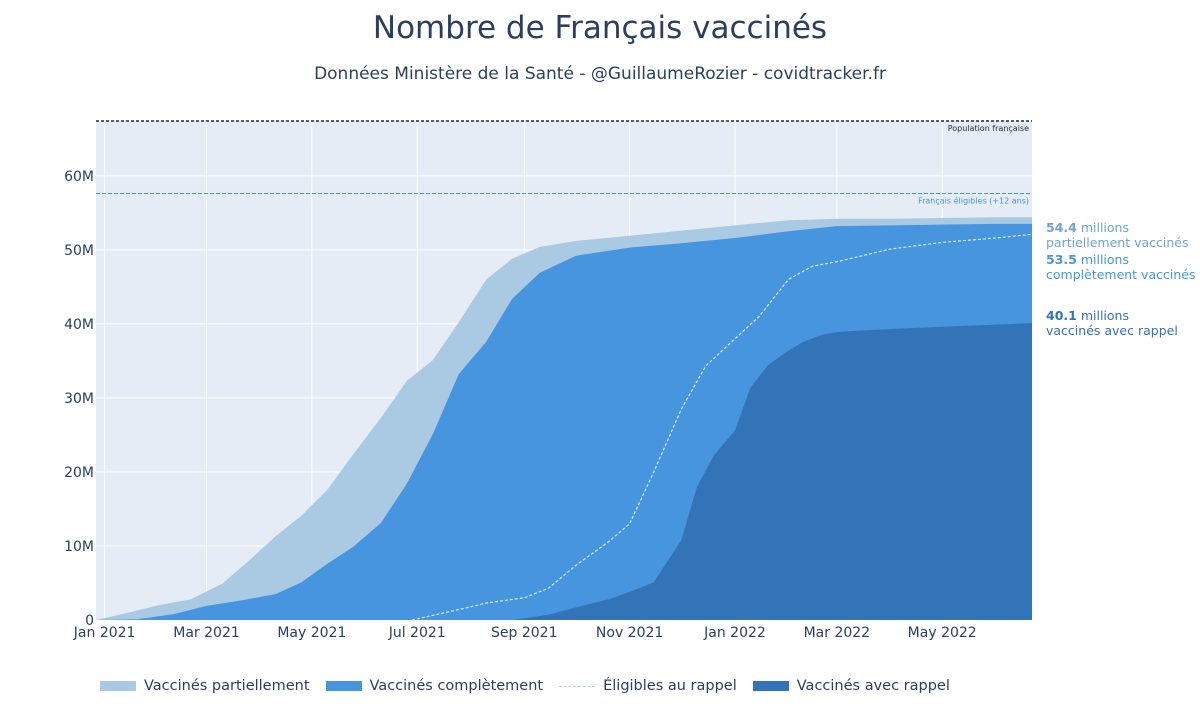 The image size is (1200, 720). Describe the element at coordinates (79, 177) in the screenshot. I see `y-tick-label: 60M` at that location.